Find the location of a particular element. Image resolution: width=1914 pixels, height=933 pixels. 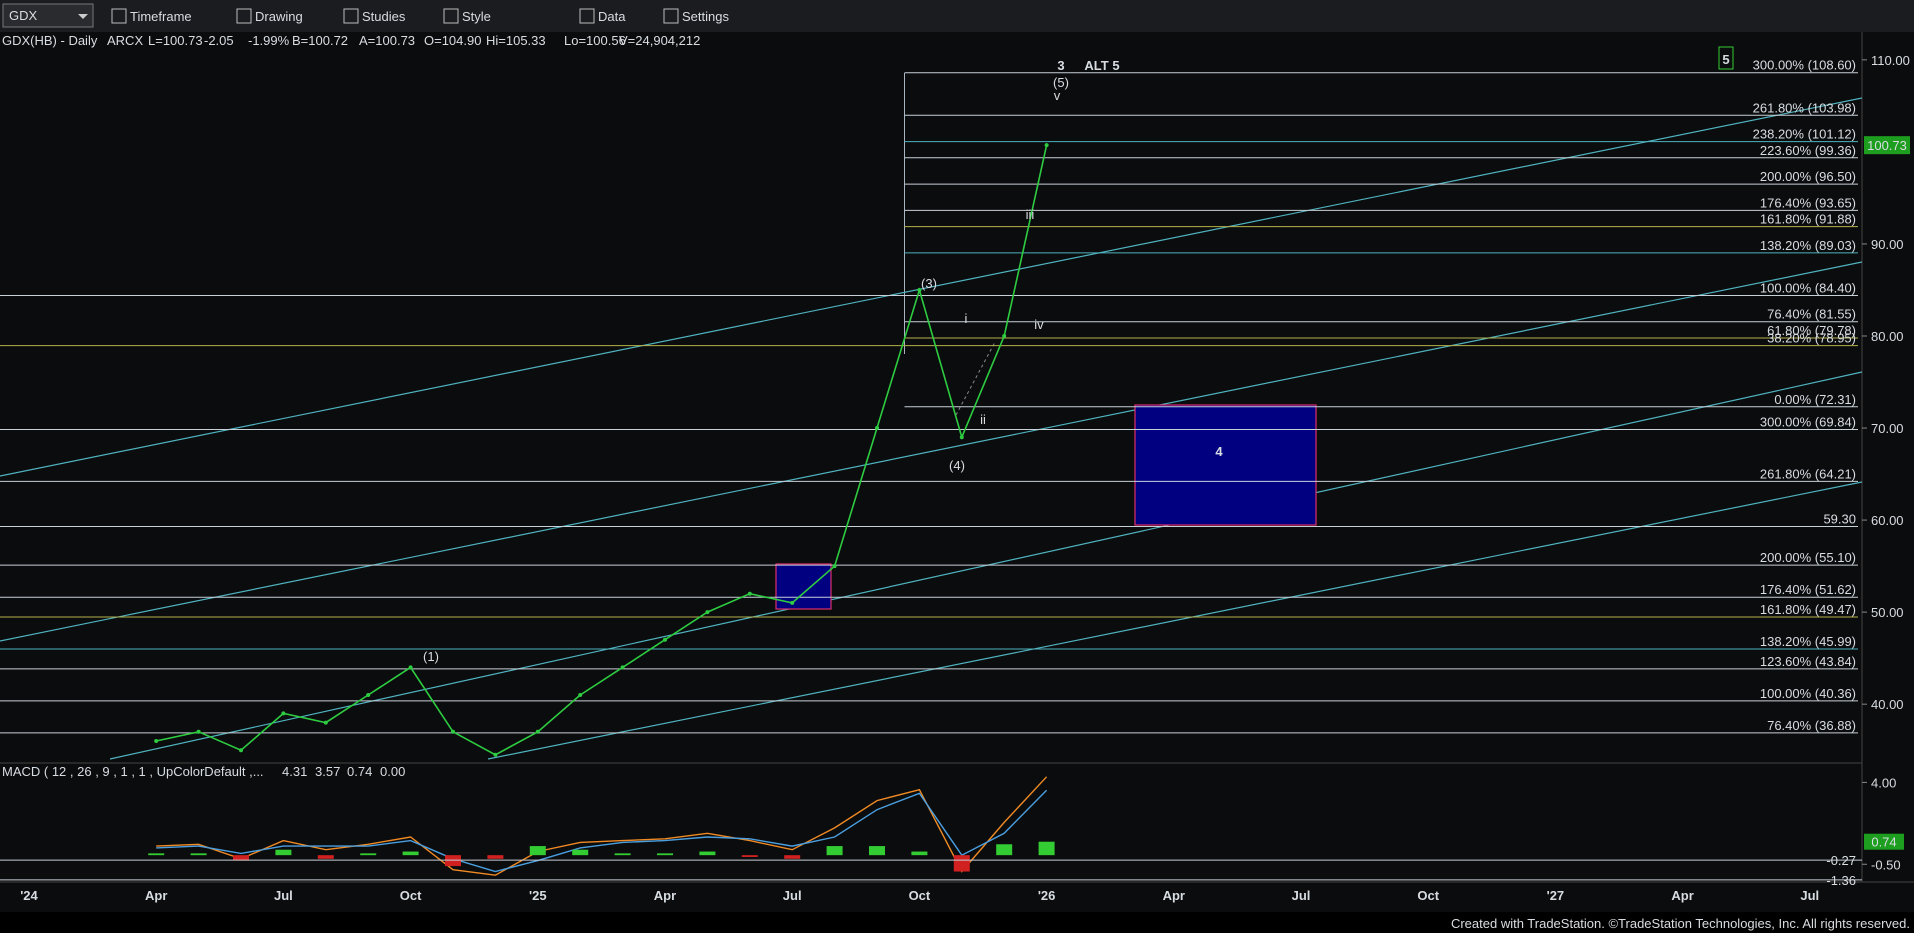

macd-line is located at coordinates (602, 826).